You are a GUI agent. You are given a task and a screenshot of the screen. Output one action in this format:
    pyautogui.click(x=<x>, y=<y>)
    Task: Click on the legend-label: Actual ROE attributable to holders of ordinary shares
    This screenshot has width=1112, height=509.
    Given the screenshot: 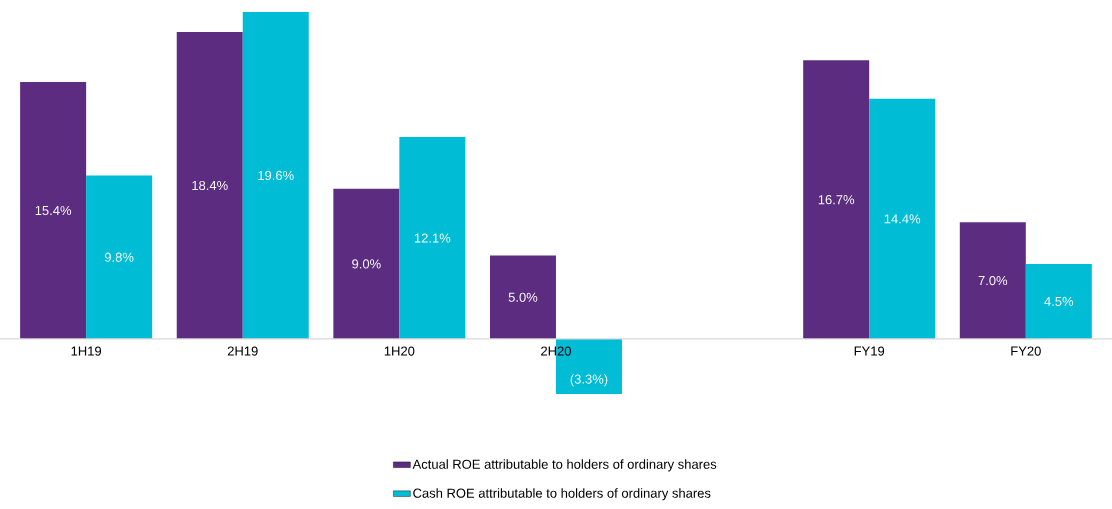 What is the action you would take?
    pyautogui.click(x=564, y=465)
    